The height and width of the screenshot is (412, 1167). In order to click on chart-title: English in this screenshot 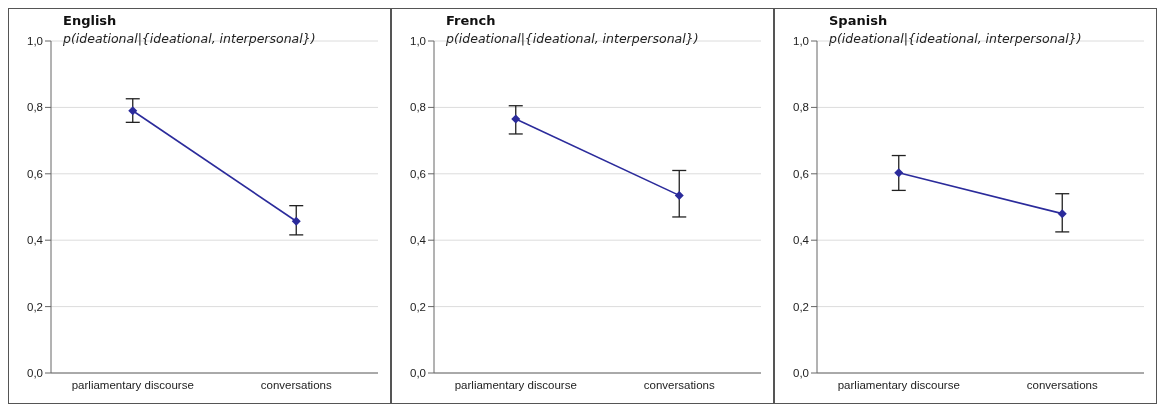, I will do `click(90, 20)`.